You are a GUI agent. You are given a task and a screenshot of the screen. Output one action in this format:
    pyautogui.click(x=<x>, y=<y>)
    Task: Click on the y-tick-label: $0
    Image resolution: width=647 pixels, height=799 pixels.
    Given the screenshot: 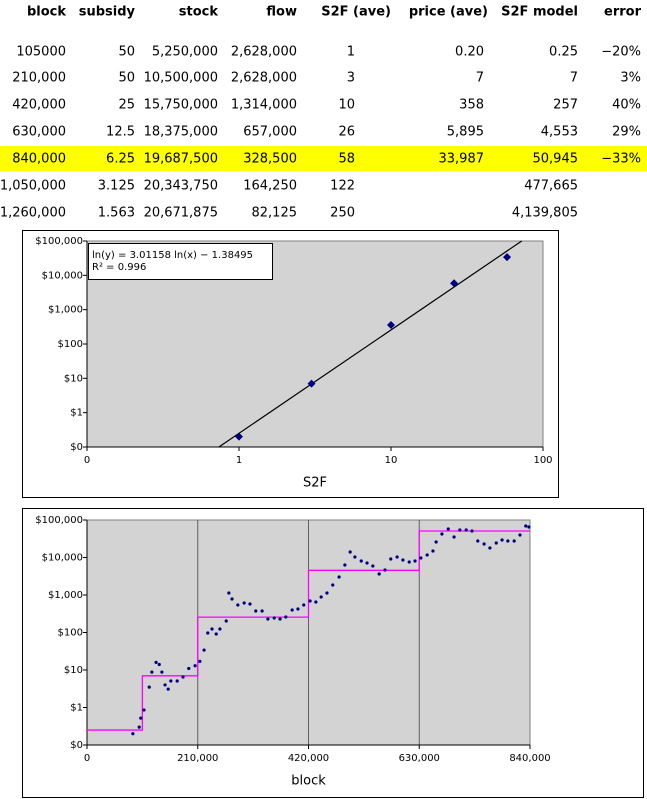 What is the action you would take?
    pyautogui.click(x=76, y=745)
    